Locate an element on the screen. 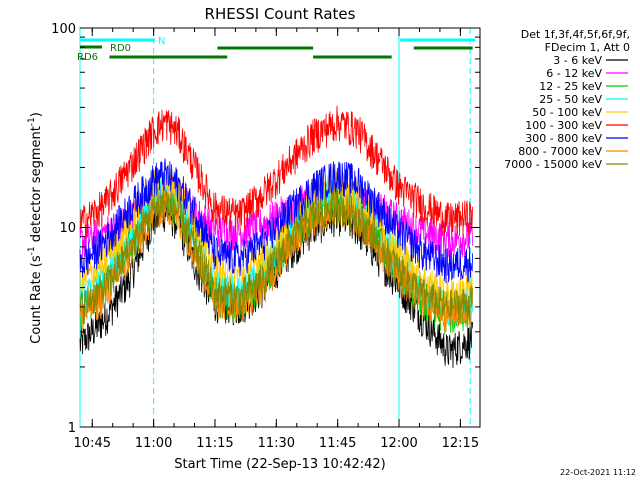  legend-header-line2: FDecim 1, Att 0 is located at coordinates (587, 47).